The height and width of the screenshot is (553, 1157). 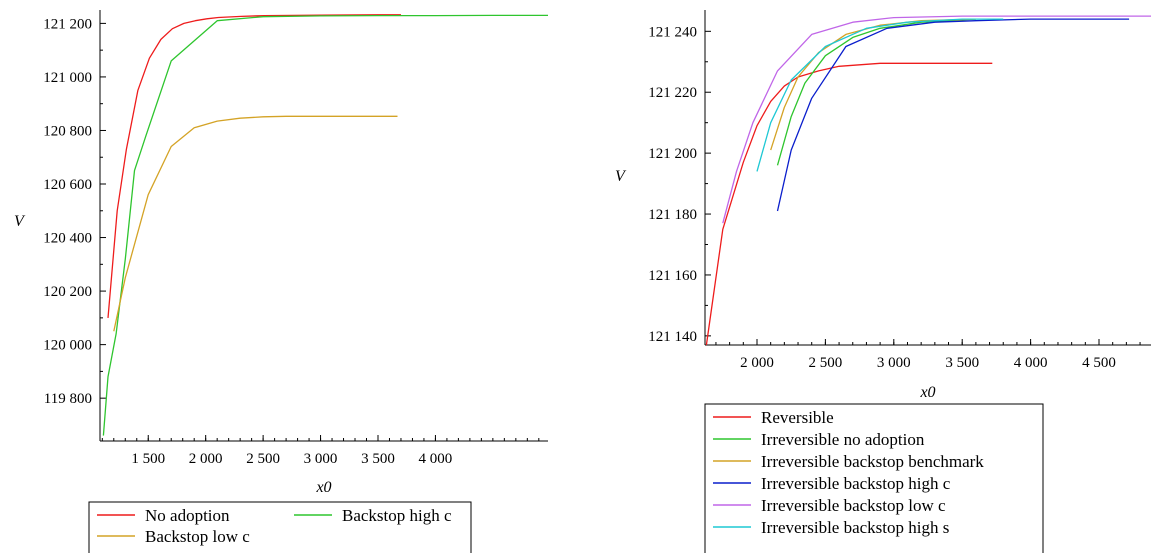 What do you see at coordinates (672, 276) in the screenshot?
I see `y-tick-label: 121 160` at bounding box center [672, 276].